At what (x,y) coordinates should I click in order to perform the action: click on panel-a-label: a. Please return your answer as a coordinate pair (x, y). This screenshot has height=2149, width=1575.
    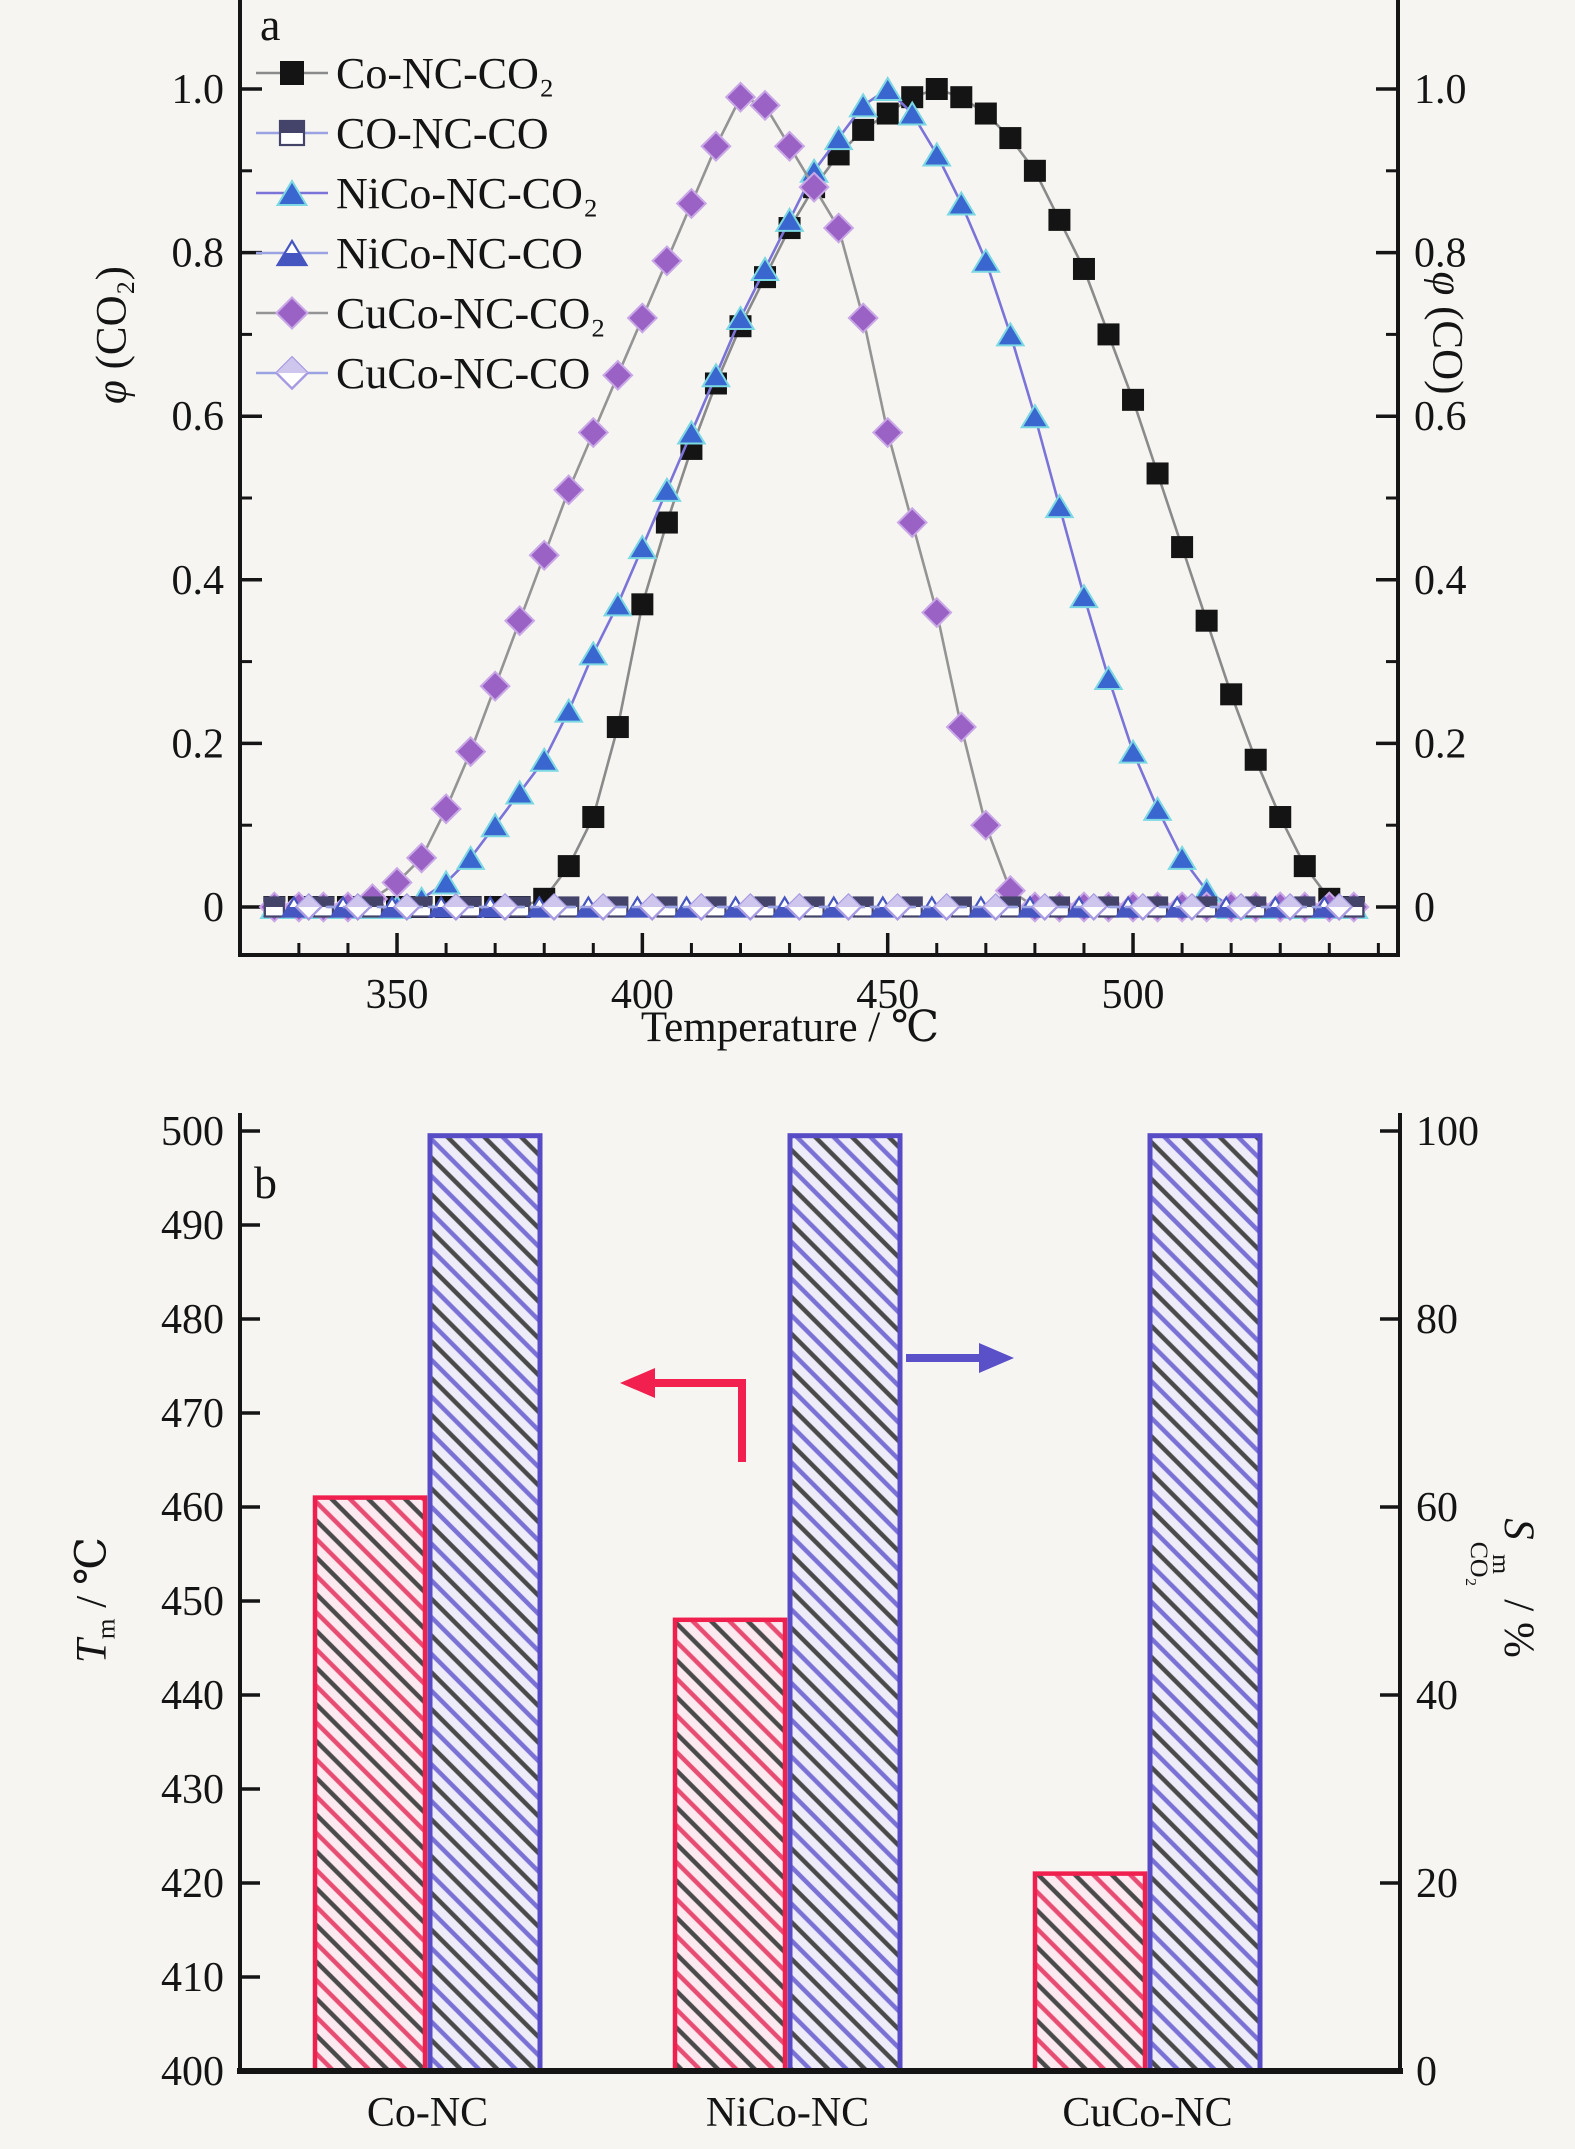
    Looking at the image, I should click on (270, 25).